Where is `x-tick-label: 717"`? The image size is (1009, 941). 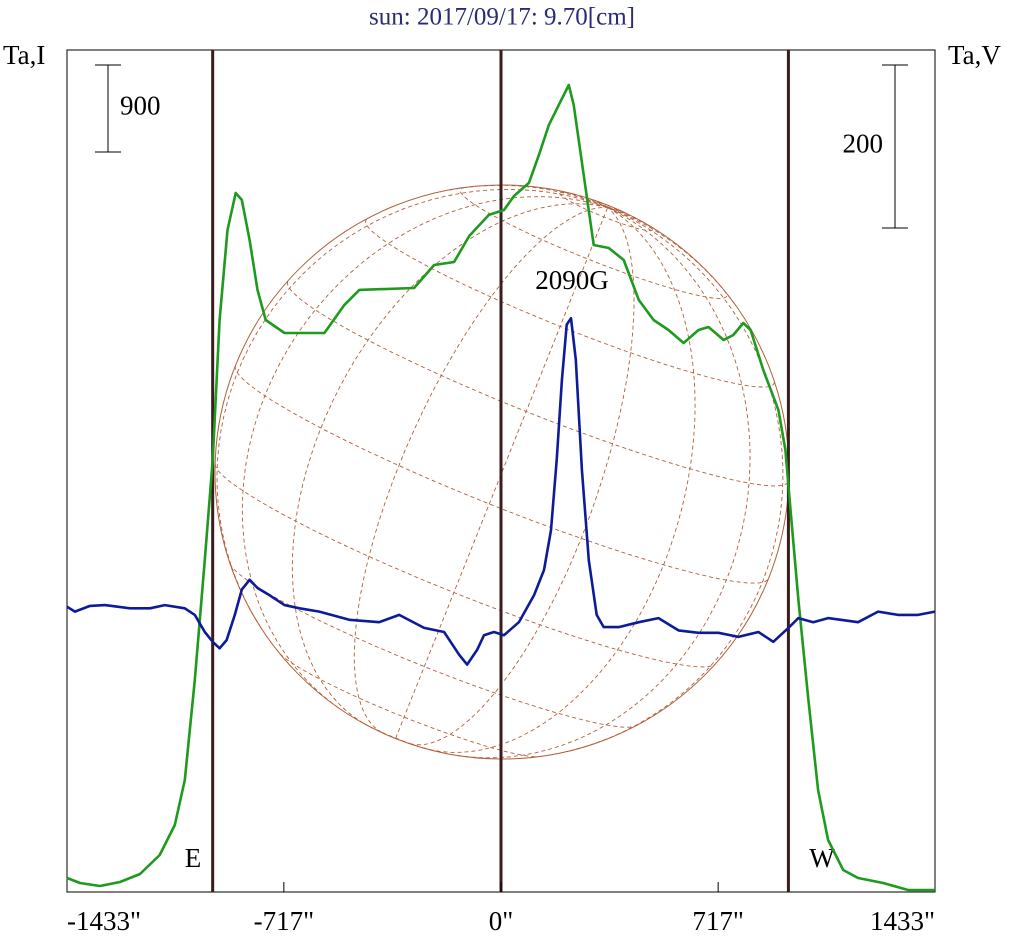
x-tick-label: 717" is located at coordinates (718, 921).